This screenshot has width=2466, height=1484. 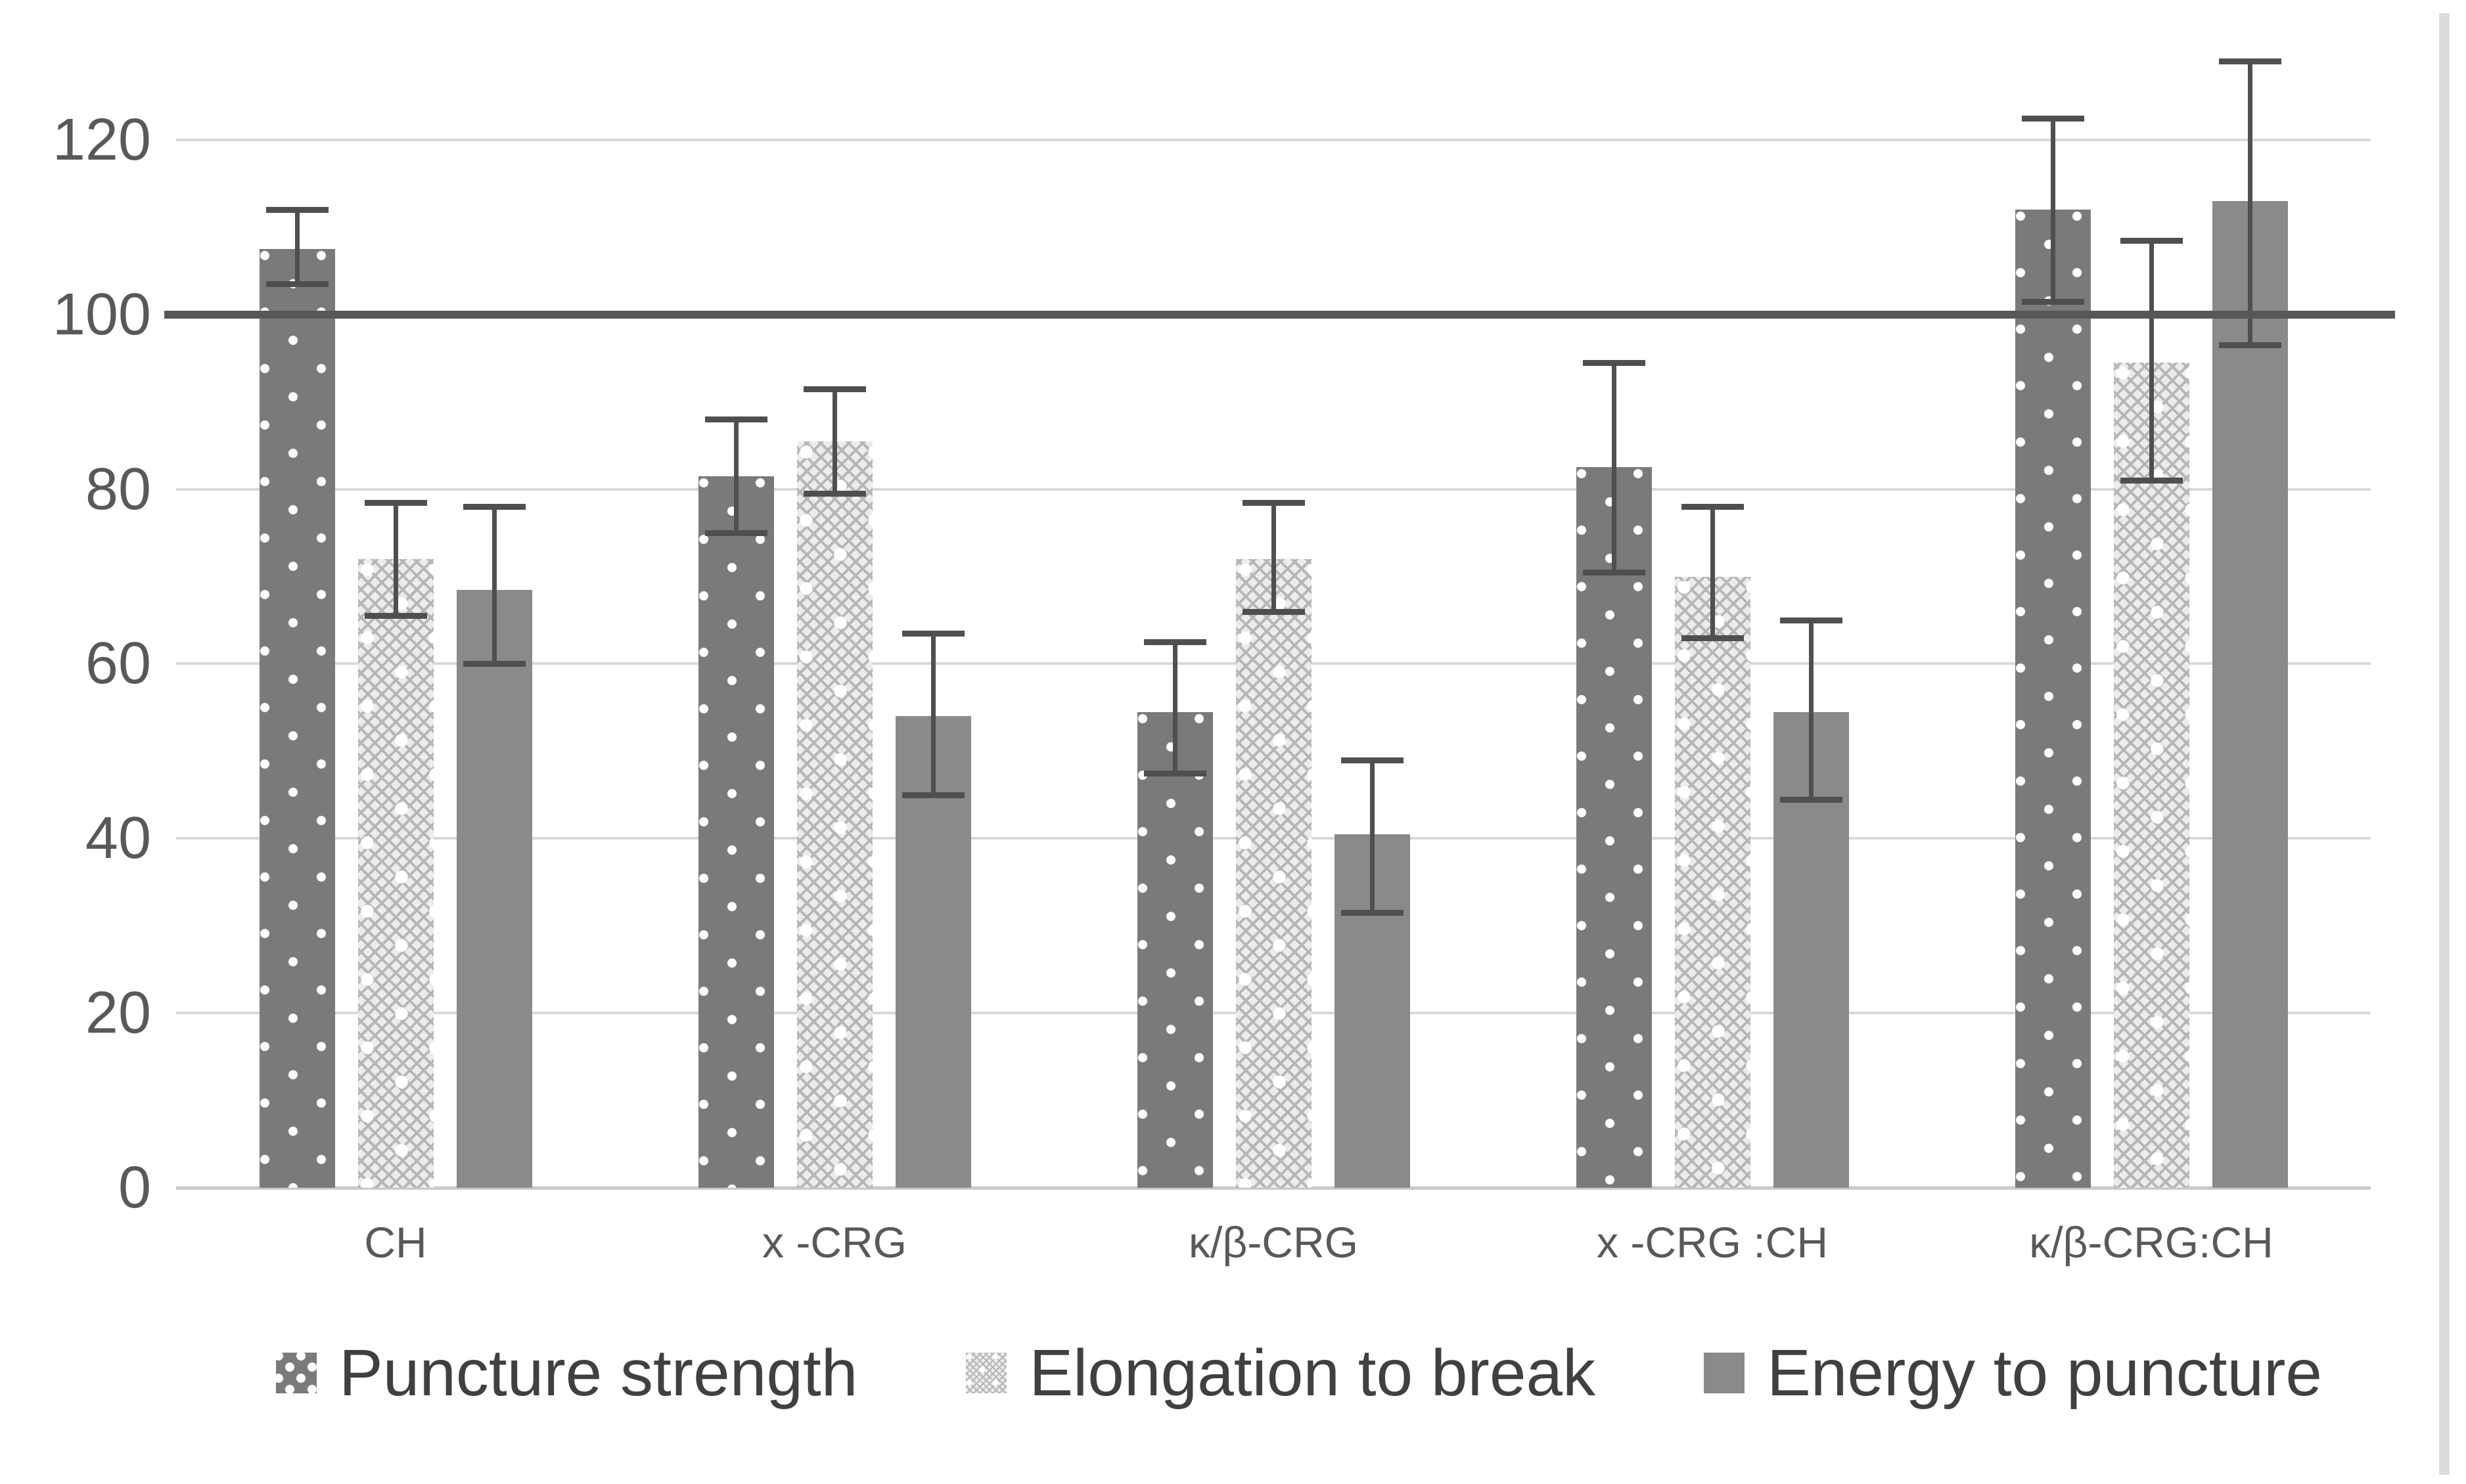 What do you see at coordinates (396, 1242) in the screenshot?
I see `x-axis-category-label: CH` at bounding box center [396, 1242].